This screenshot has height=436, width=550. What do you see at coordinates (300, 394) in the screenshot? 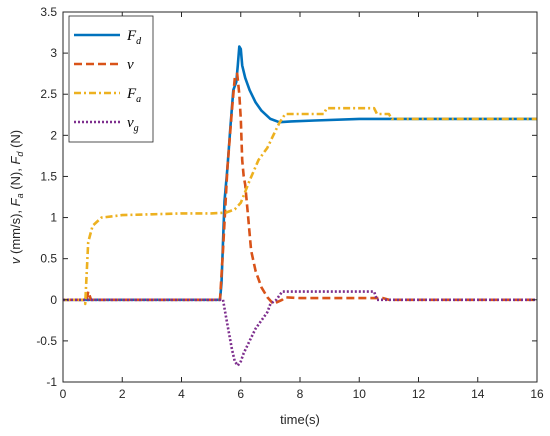
I see `x-tick-label: 8` at bounding box center [300, 394].